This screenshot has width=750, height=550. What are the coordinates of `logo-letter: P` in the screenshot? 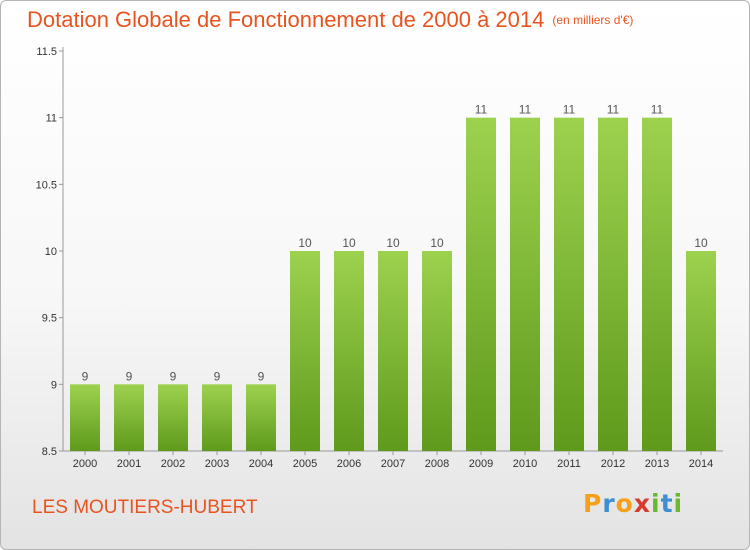 It's located at (593, 503).